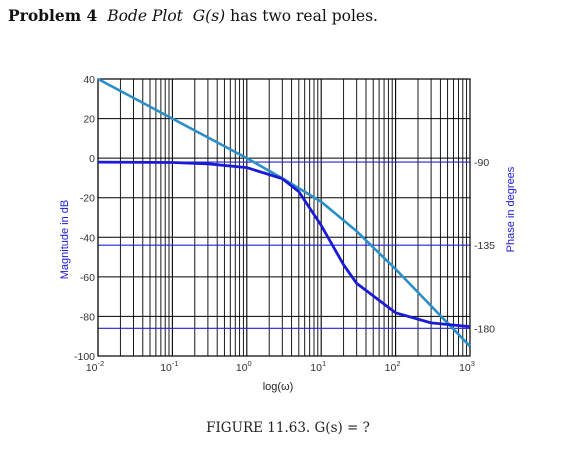 The height and width of the screenshot is (456, 576). What do you see at coordinates (169, 366) in the screenshot?
I see `x-tick-label: 10⁻¹` at bounding box center [169, 366].